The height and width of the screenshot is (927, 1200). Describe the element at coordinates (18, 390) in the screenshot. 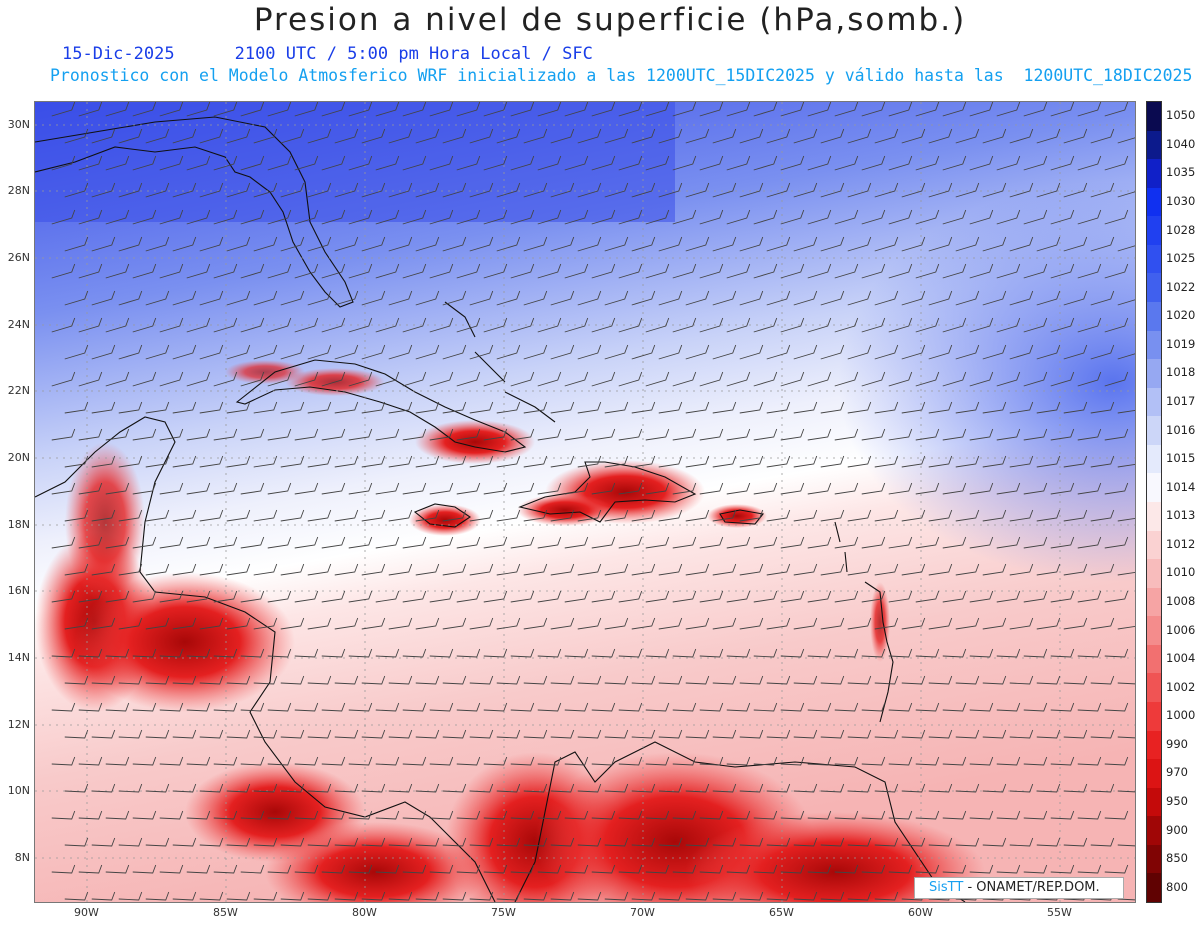

I see `lat-label-22n: 22N` at that location.